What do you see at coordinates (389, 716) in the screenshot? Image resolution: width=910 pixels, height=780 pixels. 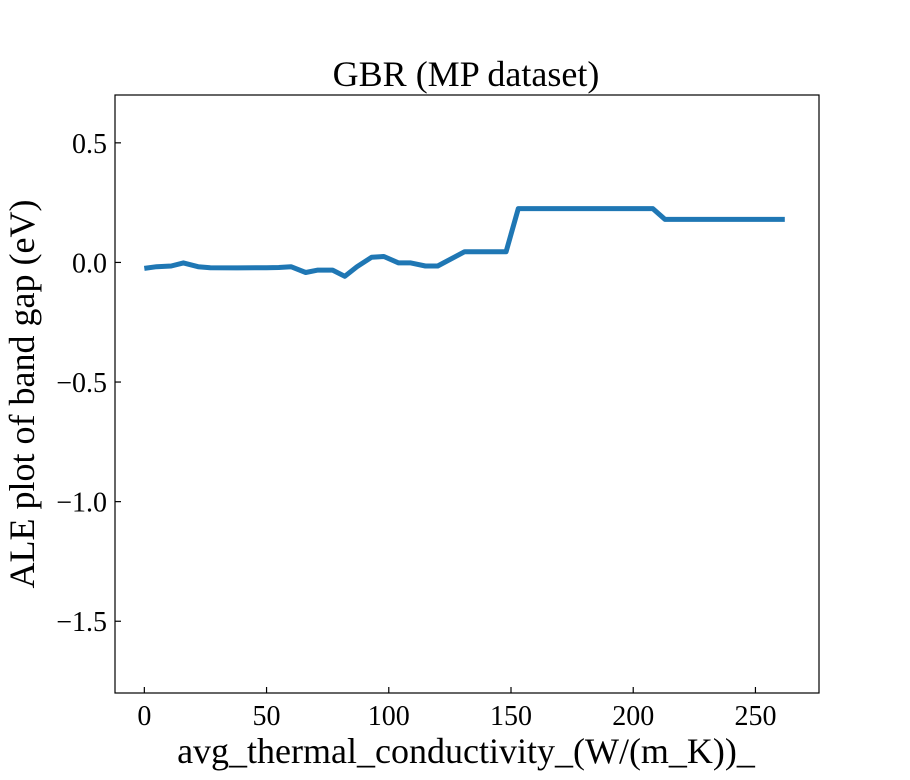 I see `x-tick-label: 100` at bounding box center [389, 716].